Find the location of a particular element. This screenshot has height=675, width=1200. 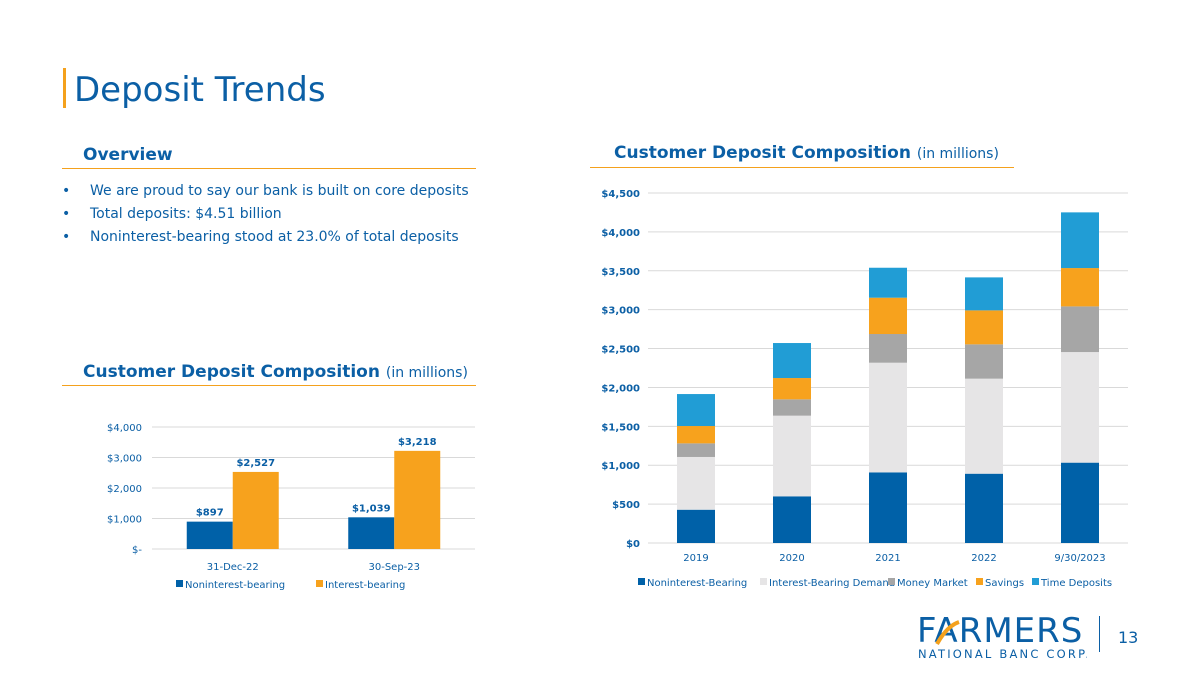

x-tick-label: 2019 is located at coordinates (695, 558).